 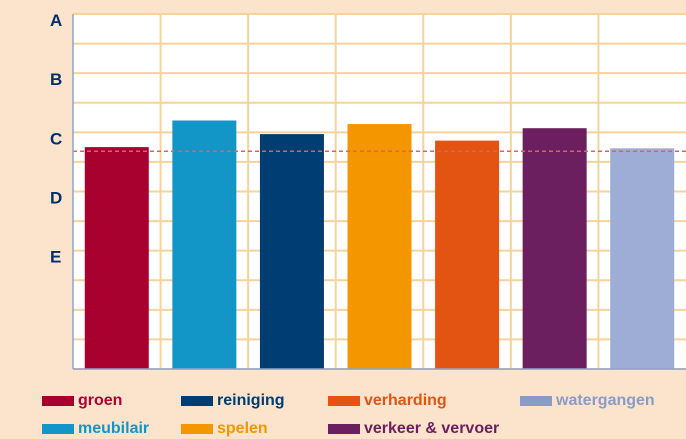 I want to click on y-tick-labels: E D C B A, so click(x=56, y=139).